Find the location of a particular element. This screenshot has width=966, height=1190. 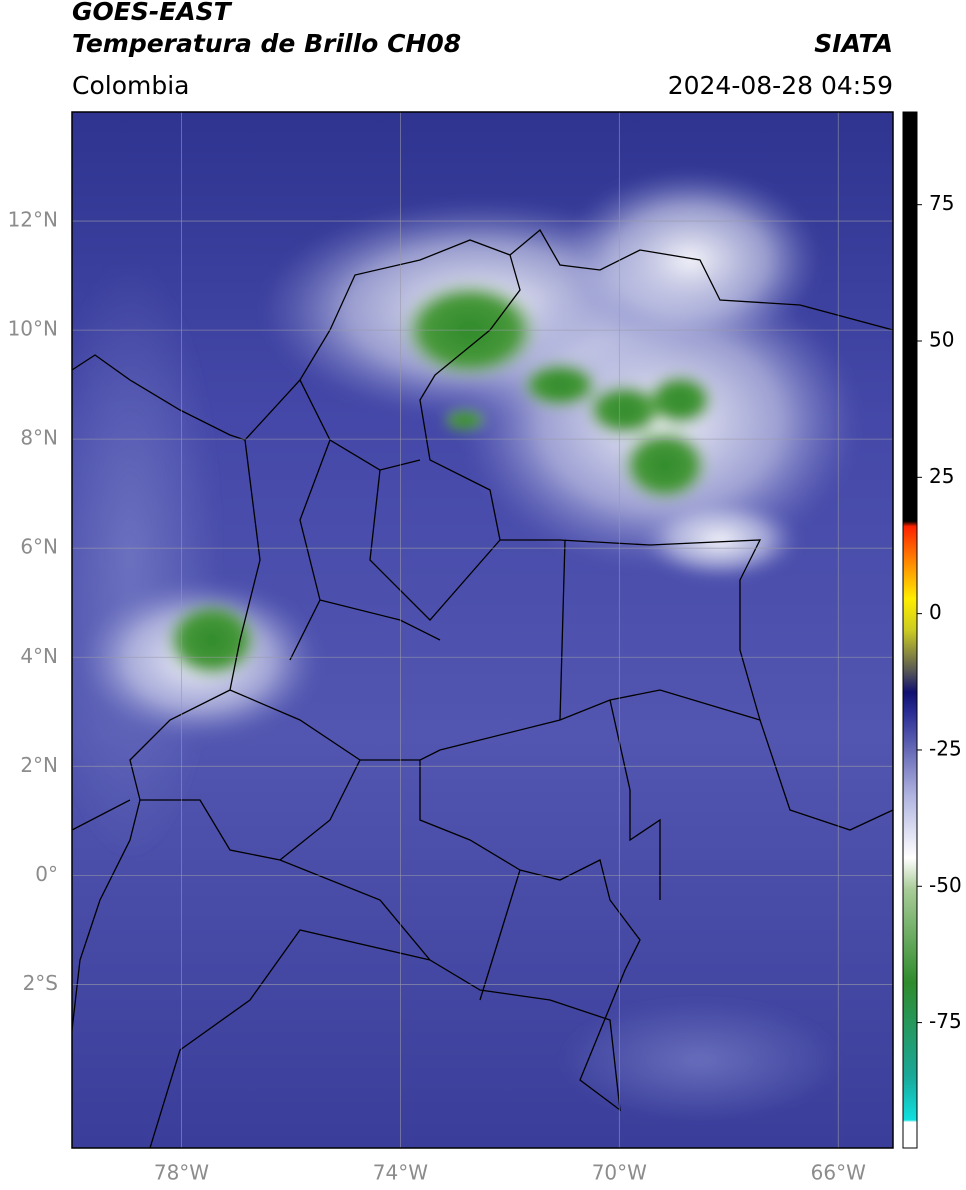

colorbar is located at coordinates (910, 630).